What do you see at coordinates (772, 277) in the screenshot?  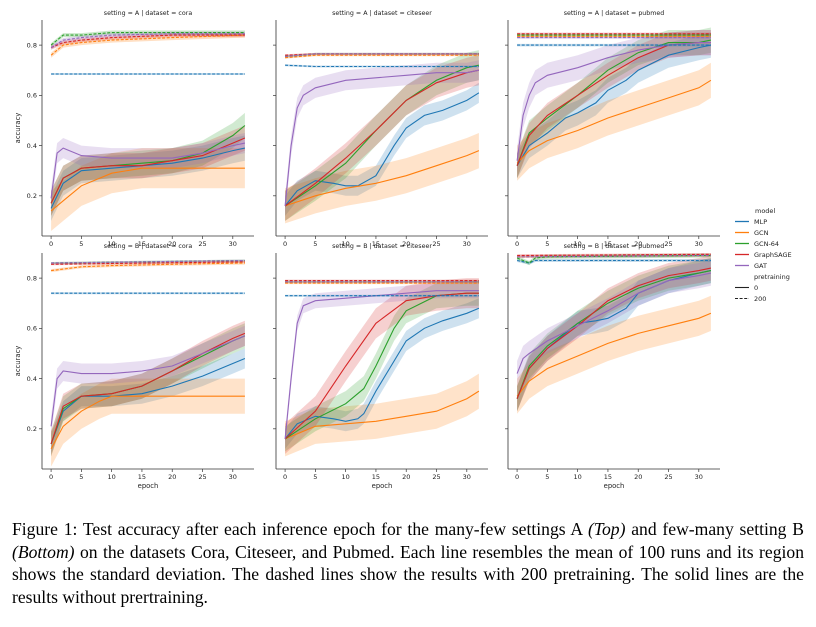 I see `legend-title-pretraining: pretraining` at bounding box center [772, 277].